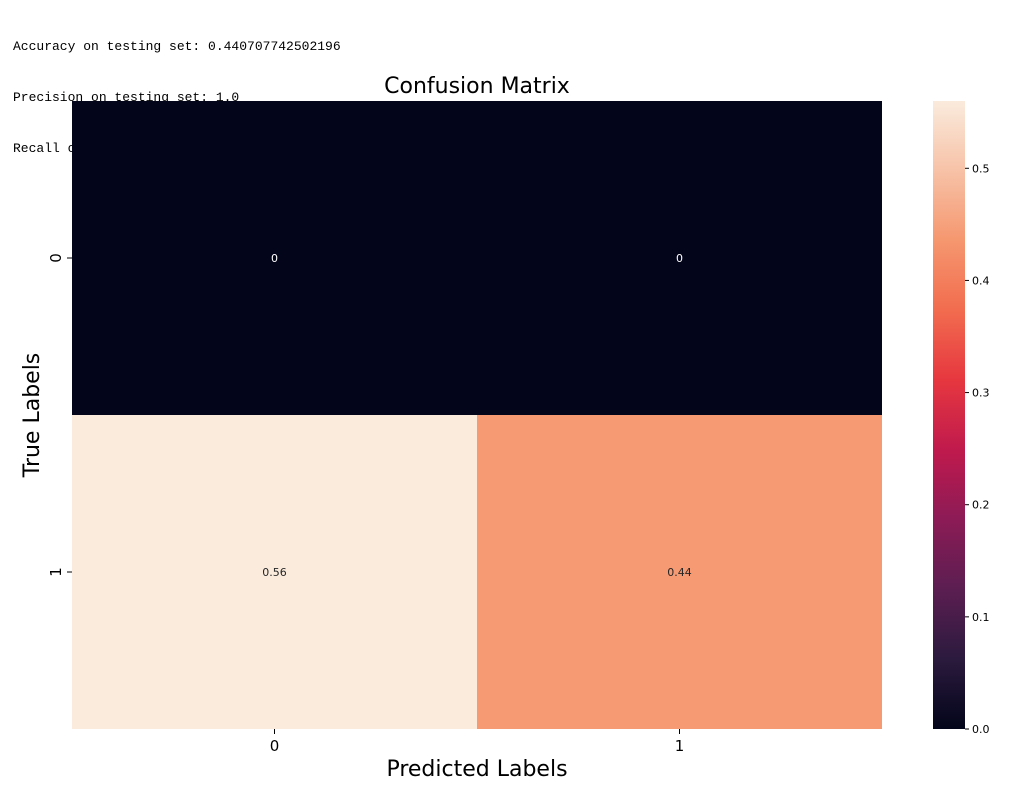 The width and height of the screenshot is (1016, 803). Describe the element at coordinates (981, 168) in the screenshot. I see `colorbar-tick-label-5: 0.5` at that location.